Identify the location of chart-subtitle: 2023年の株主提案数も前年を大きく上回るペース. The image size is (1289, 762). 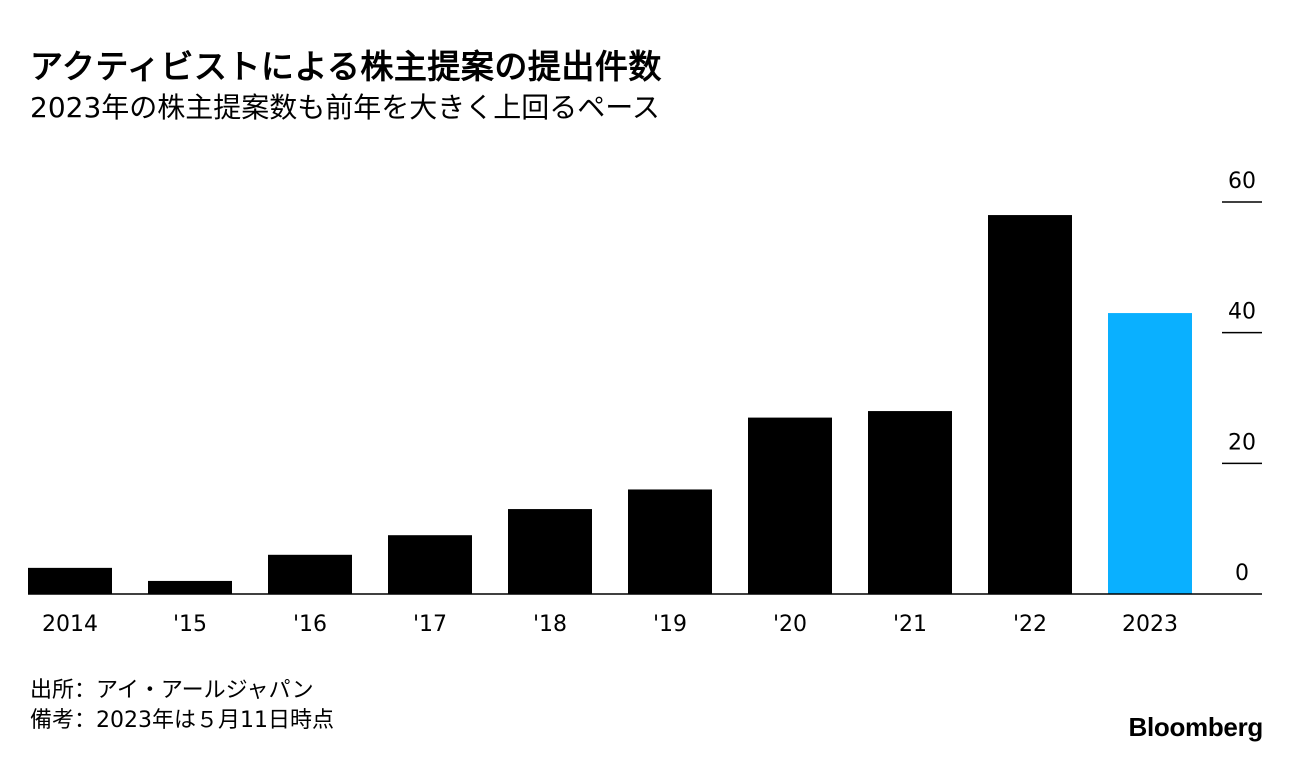
(345, 107).